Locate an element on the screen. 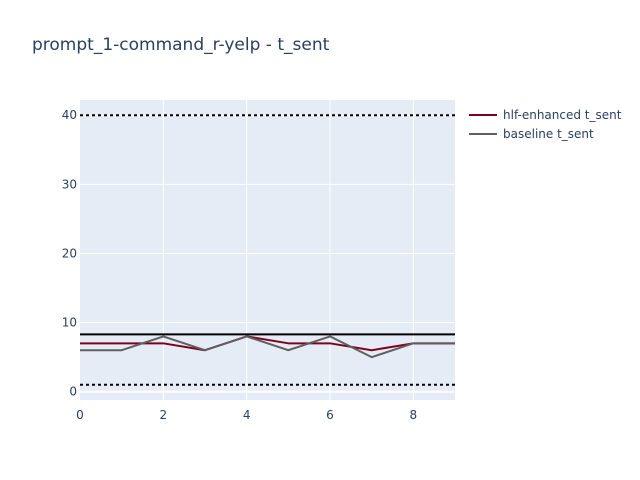 The width and height of the screenshot is (640, 480). x-tick-label: 2 is located at coordinates (164, 415).